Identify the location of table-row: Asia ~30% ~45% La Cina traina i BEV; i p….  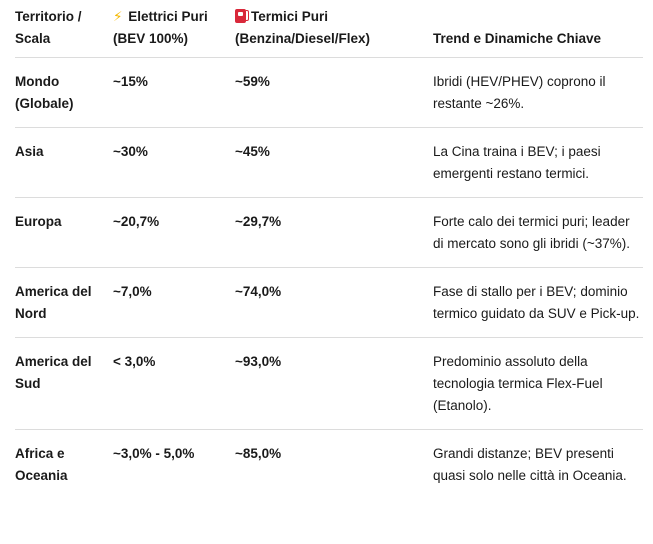
(329, 163).